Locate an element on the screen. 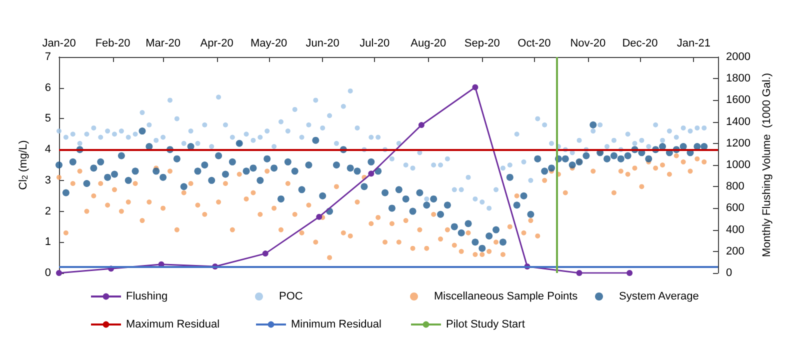 This screenshot has width=789, height=338. x-tick-label: Apr-20 is located at coordinates (217, 44).